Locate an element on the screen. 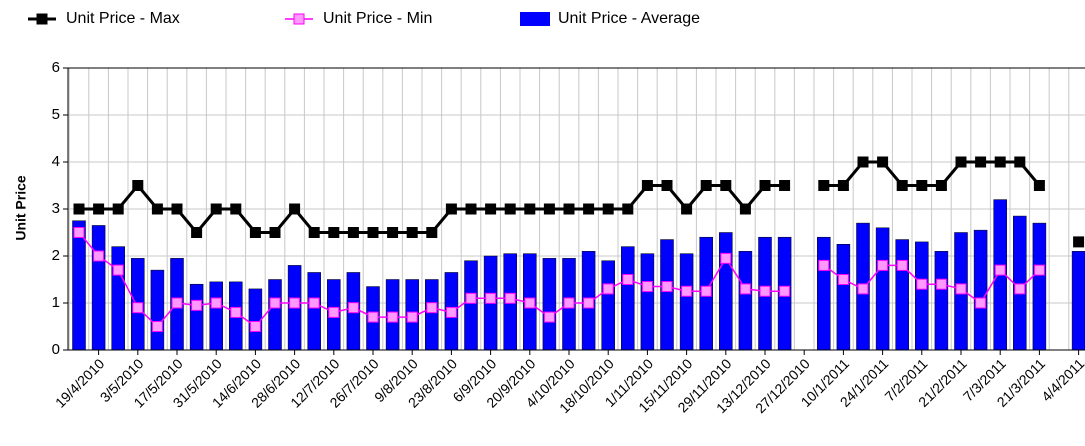  y-tick-label: 2 is located at coordinates (56, 255).